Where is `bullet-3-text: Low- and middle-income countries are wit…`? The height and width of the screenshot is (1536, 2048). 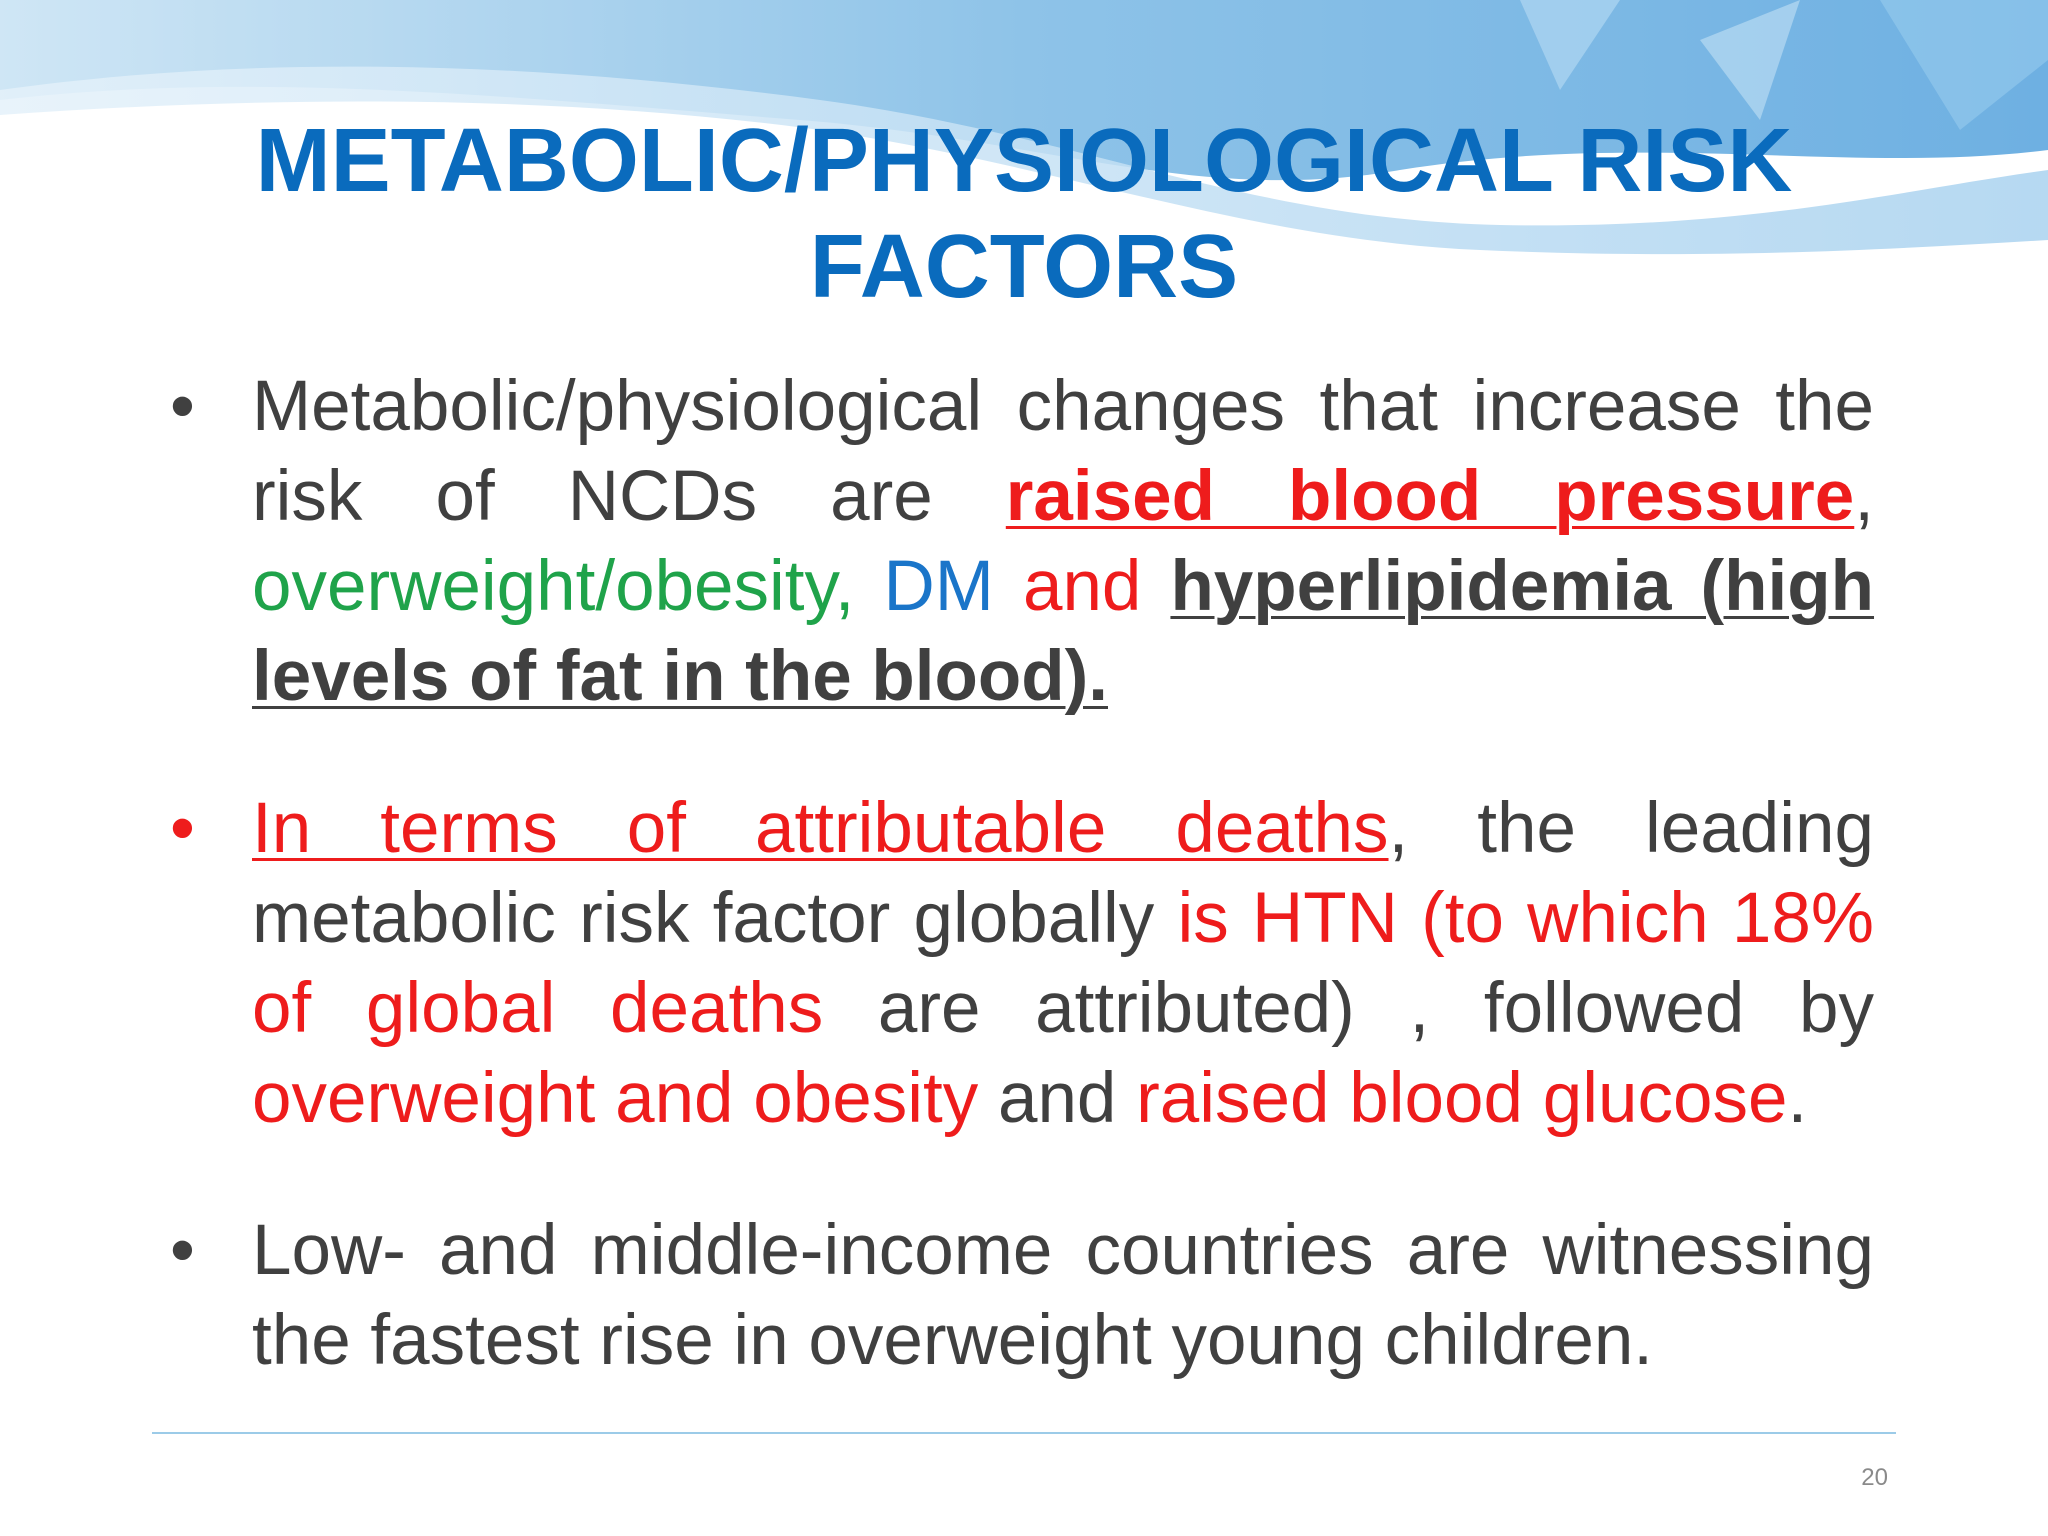
bullet-3-text: Low- and middle-income countries are wit… is located at coordinates (1063, 1295).